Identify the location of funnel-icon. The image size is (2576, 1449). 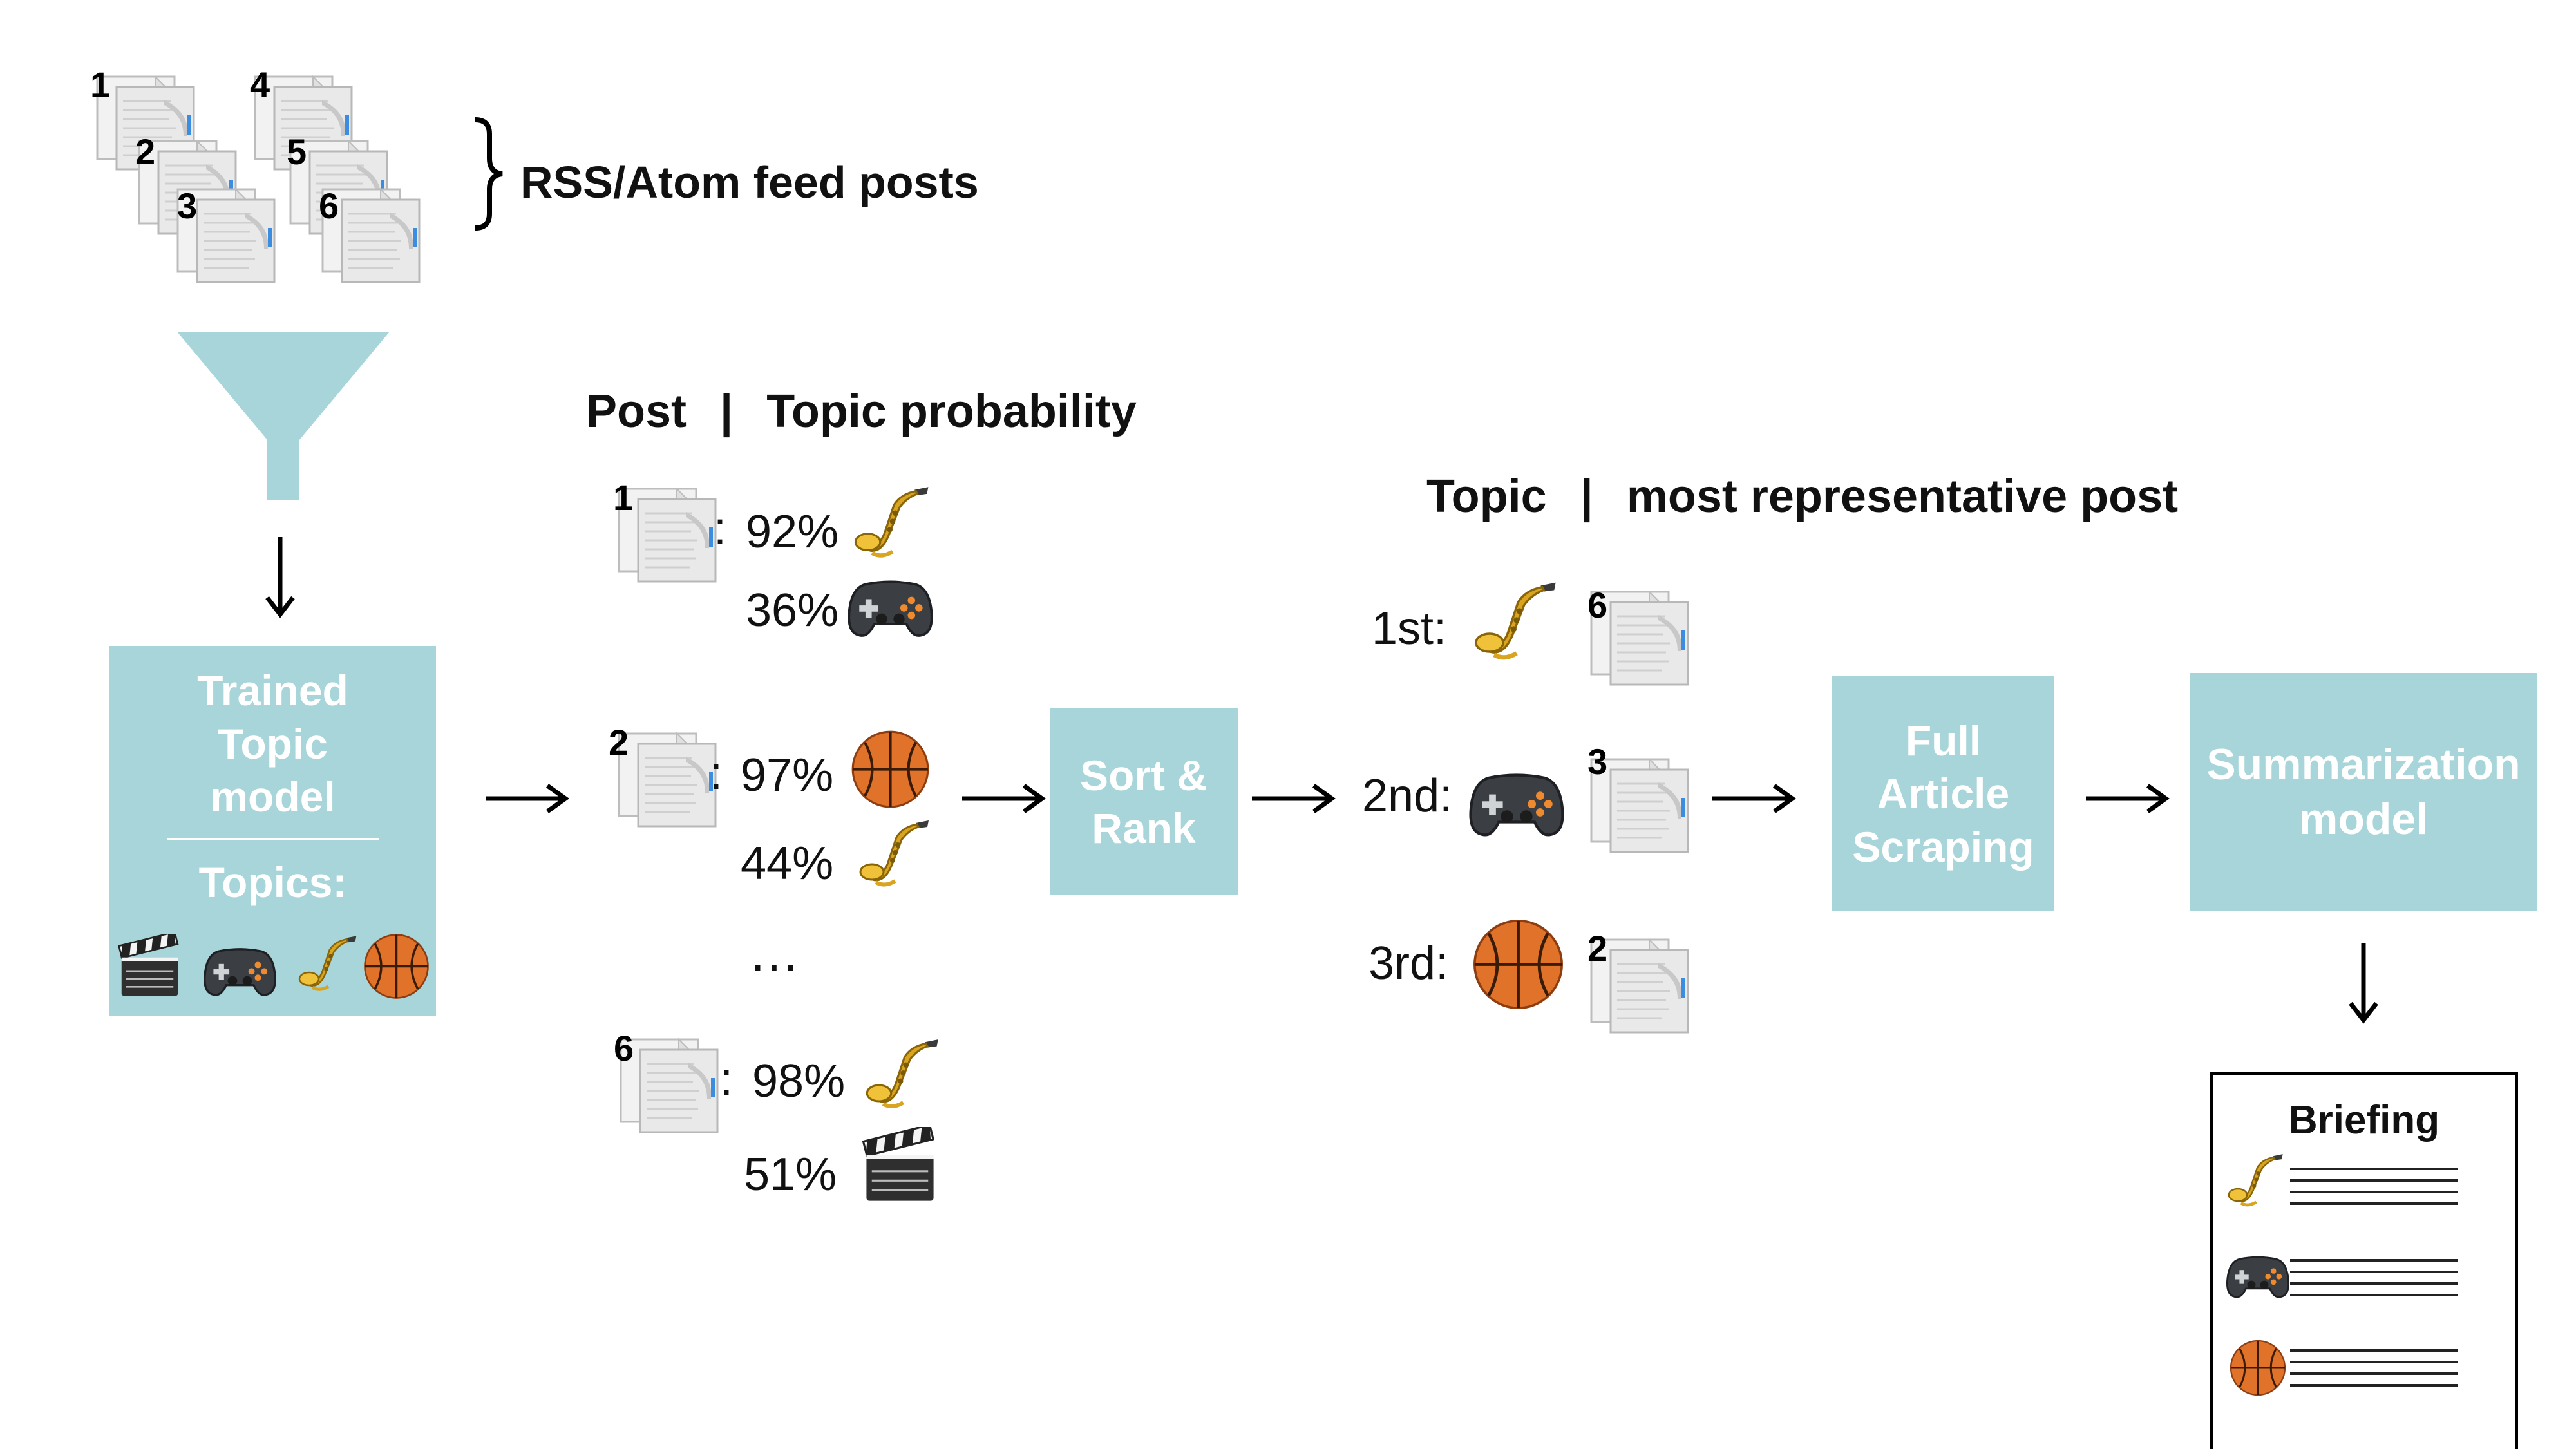
(283, 416).